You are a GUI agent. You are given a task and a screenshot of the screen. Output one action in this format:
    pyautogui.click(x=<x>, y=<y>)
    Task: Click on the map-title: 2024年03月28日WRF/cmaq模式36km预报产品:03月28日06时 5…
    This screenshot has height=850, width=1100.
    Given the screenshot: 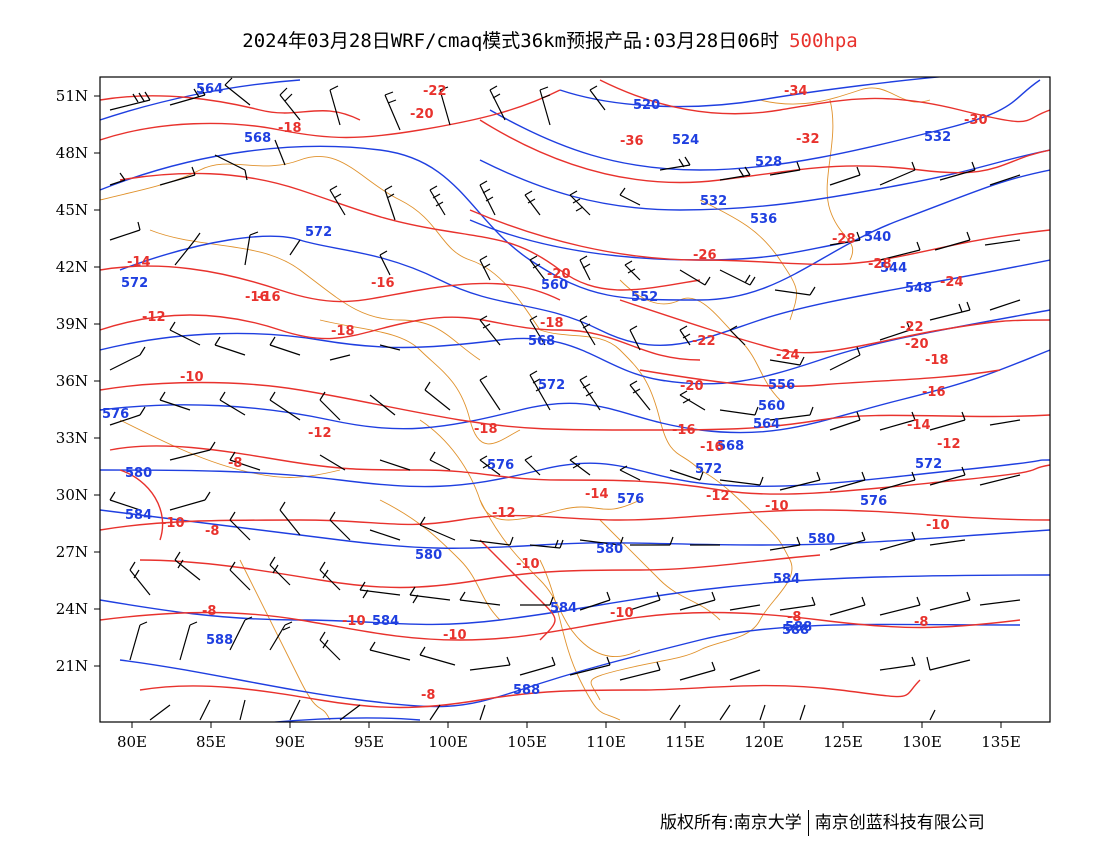 What is the action you would take?
    pyautogui.click(x=550, y=39)
    